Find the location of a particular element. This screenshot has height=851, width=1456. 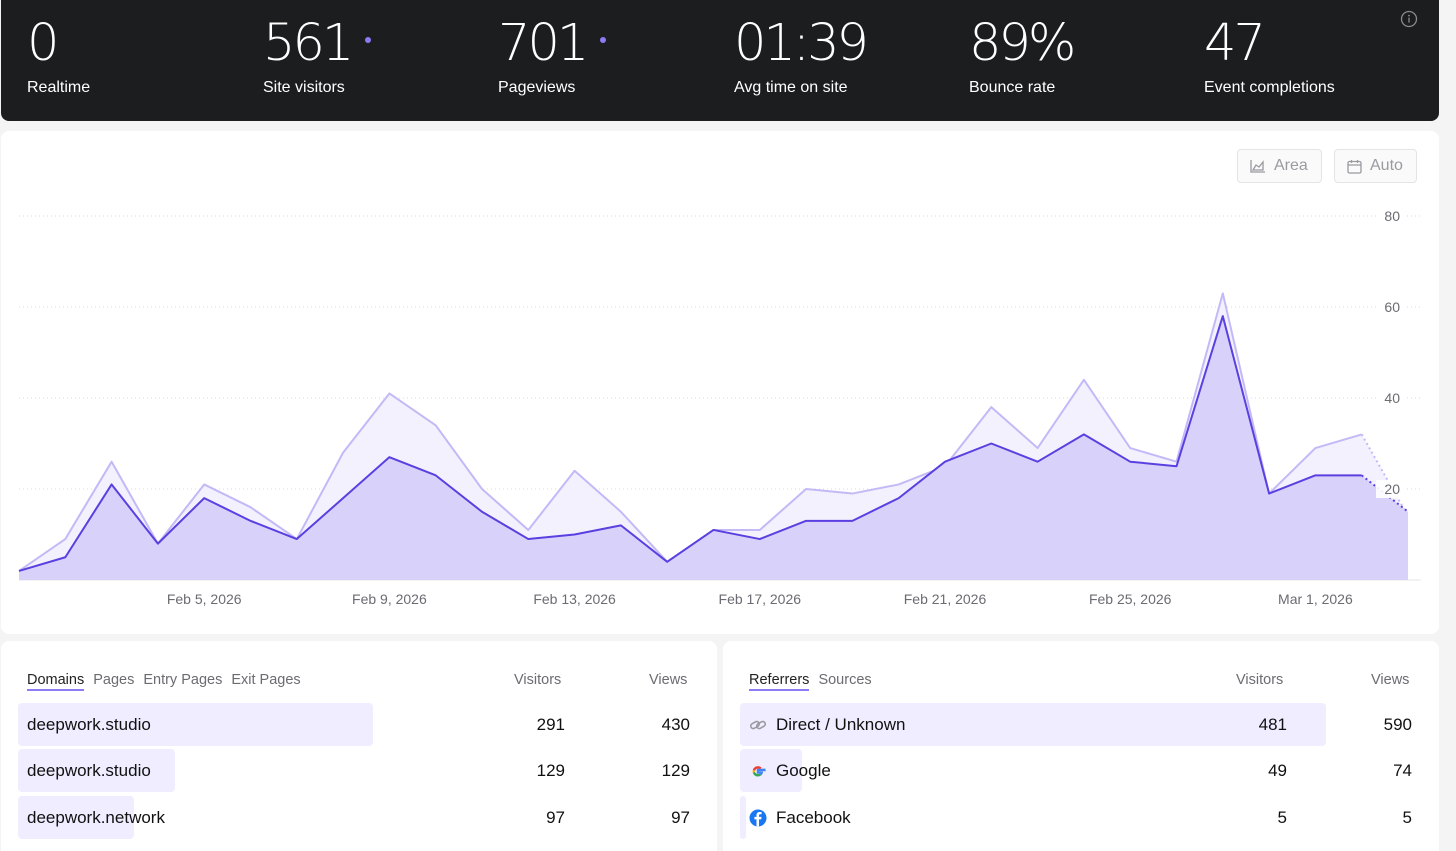

tab-referrers: Referrers is located at coordinates (779, 681).